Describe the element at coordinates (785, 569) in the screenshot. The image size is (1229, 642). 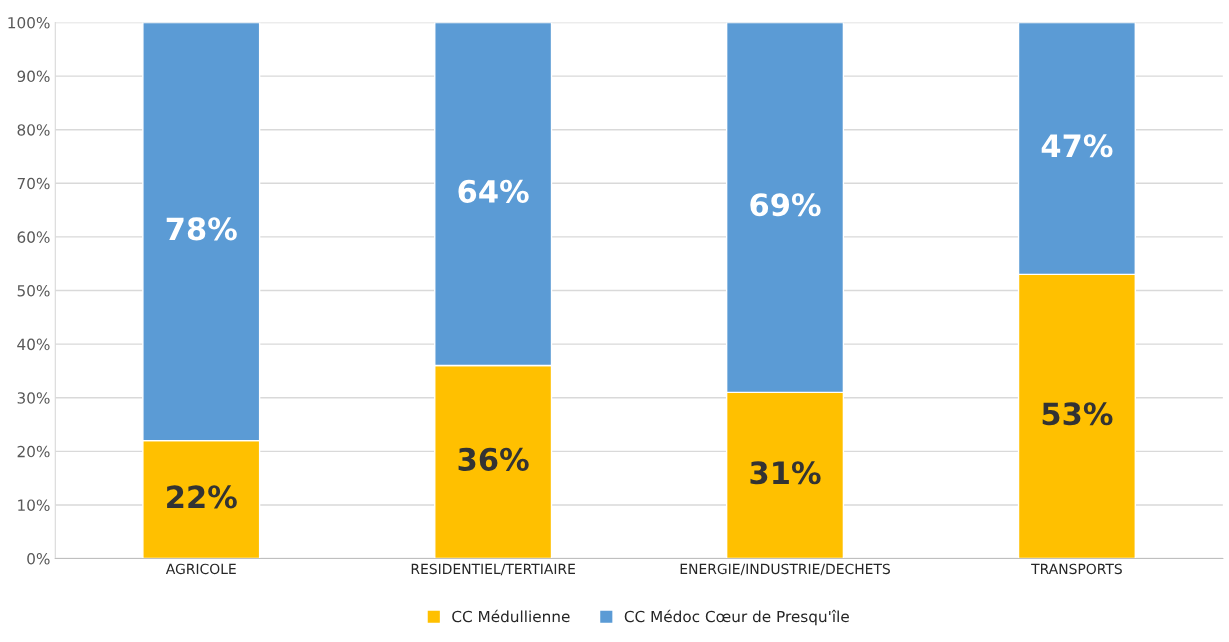
I see `x-tick-label: ENERGIE/INDUSTRIE/DECHETS` at that location.